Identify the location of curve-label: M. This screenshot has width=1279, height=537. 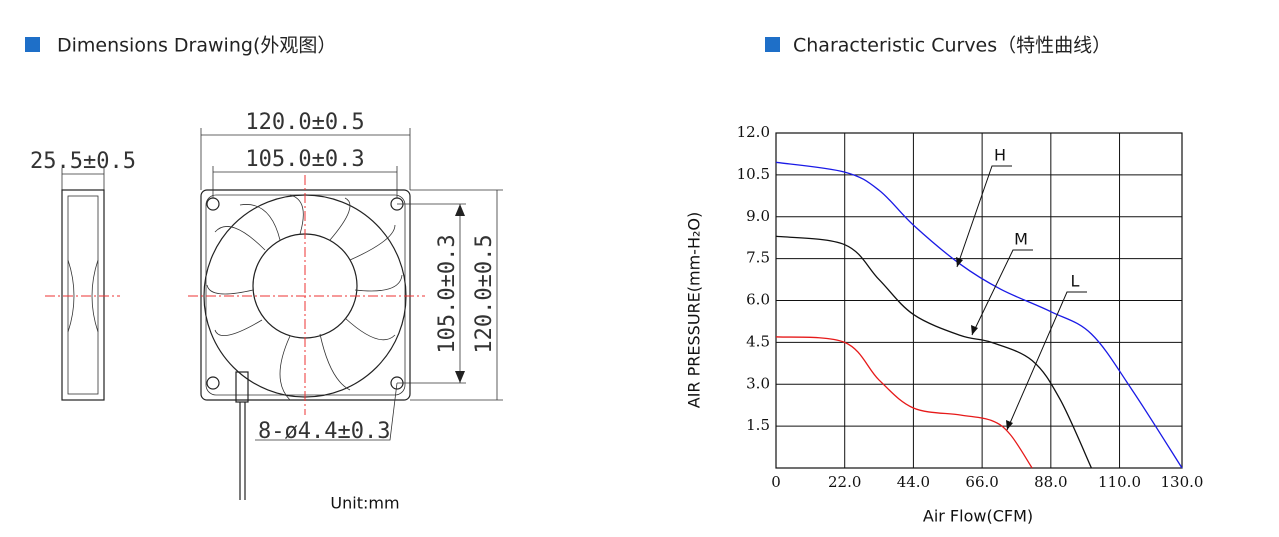
(1021, 239).